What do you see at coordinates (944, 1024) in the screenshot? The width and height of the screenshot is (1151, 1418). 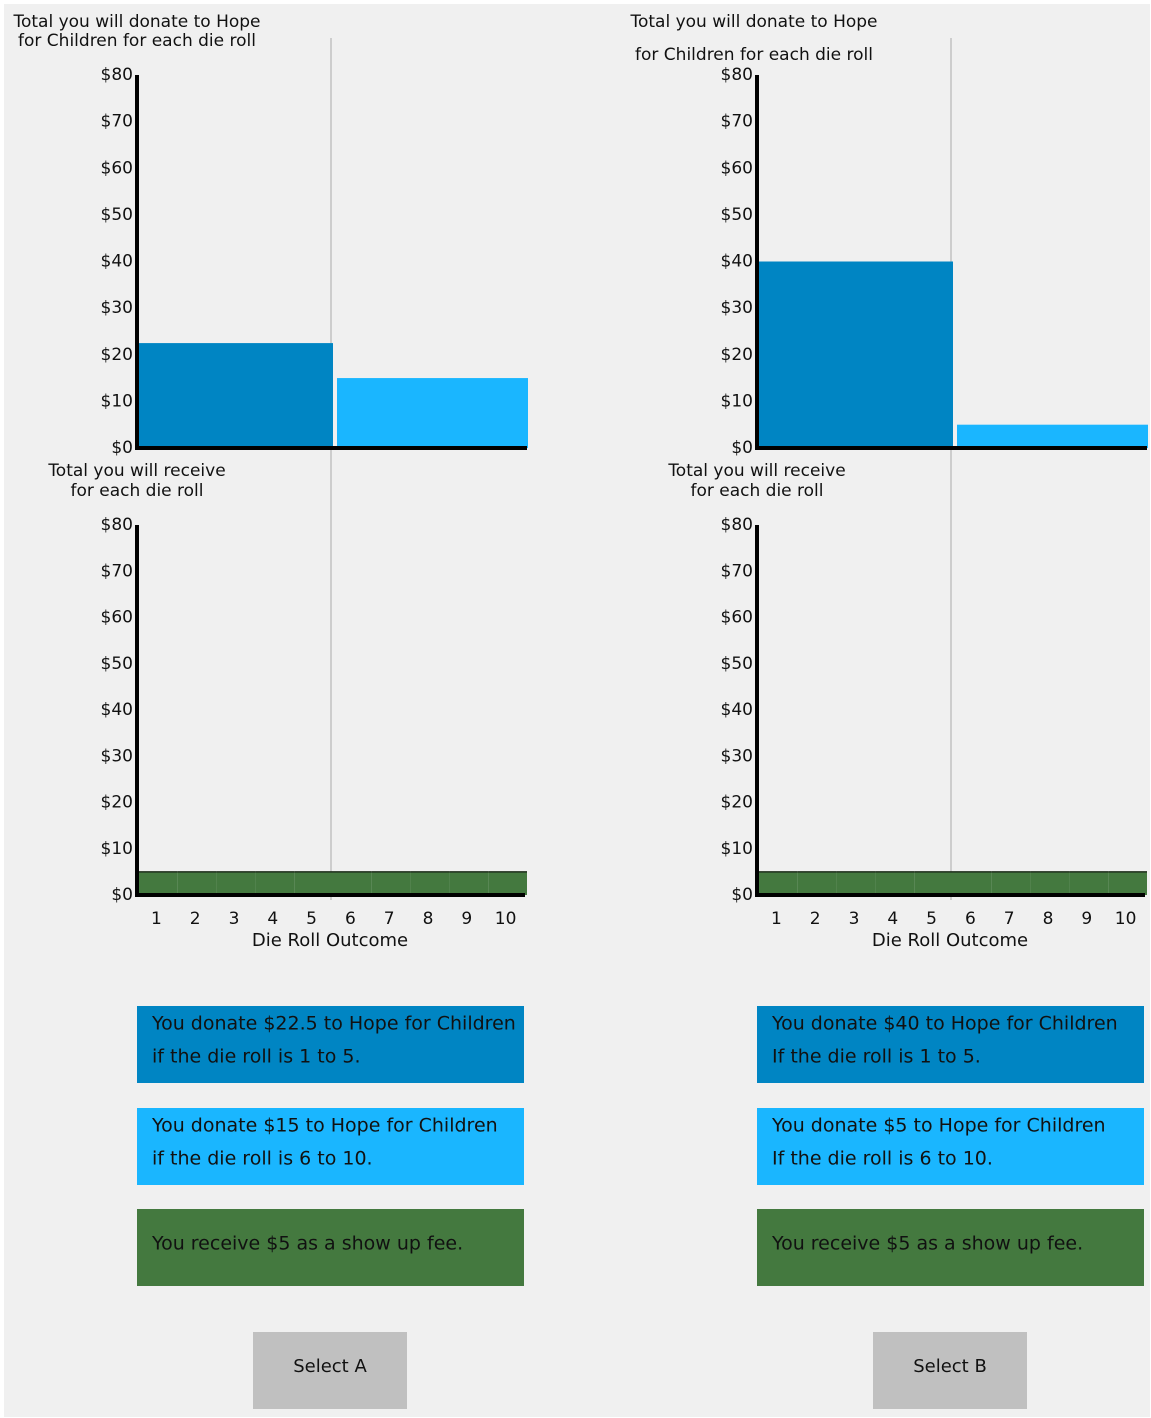 I see `info-text: You donate $40 to Hope for Children` at bounding box center [944, 1024].